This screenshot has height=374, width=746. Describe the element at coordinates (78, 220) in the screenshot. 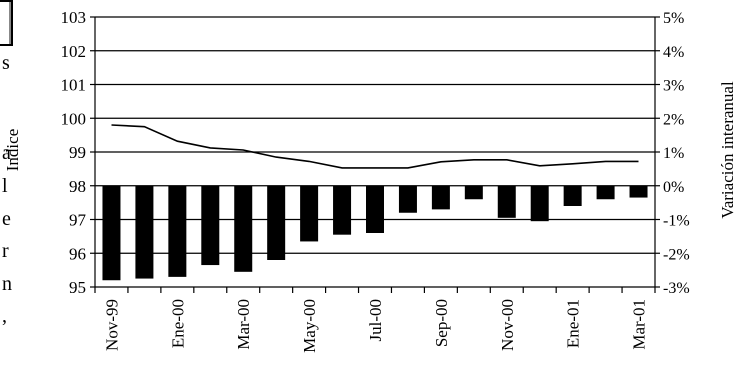

I see `left-tick-label: 97` at that location.